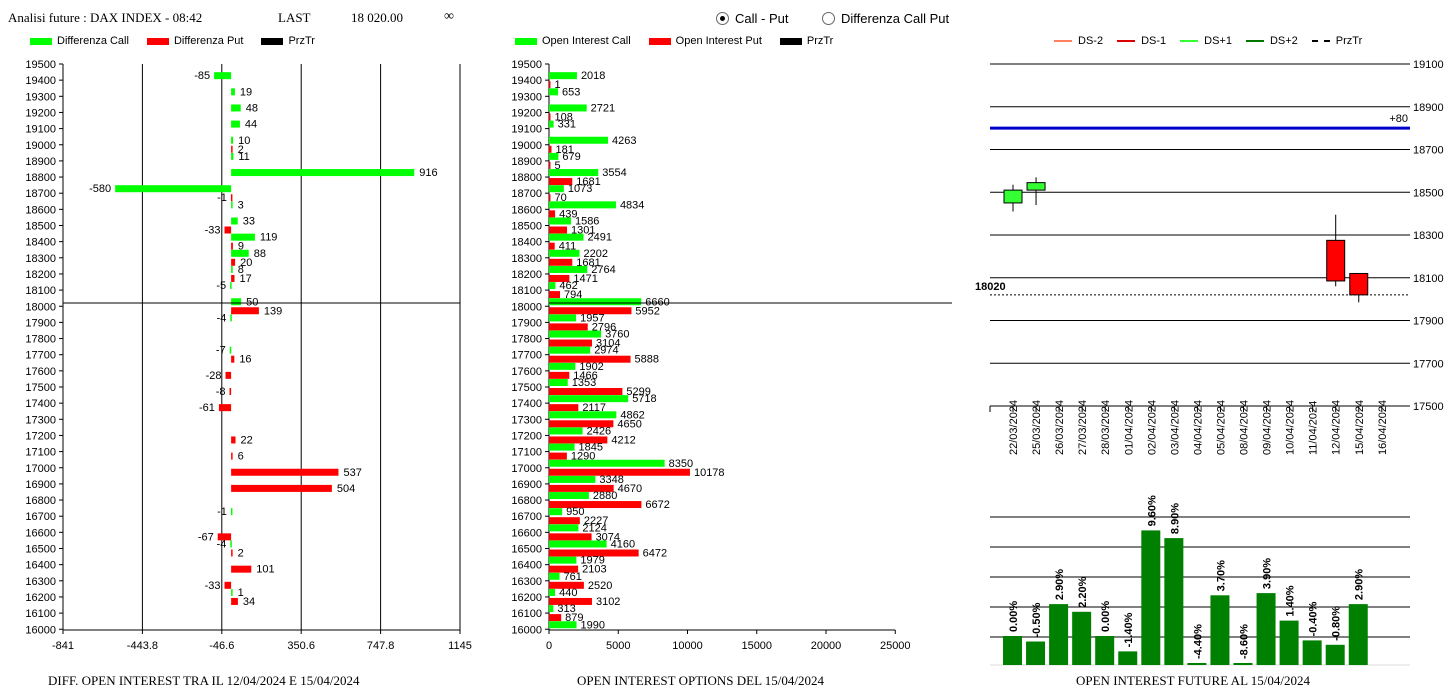 Image resolution: width=1454 pixels, height=689 pixels. What do you see at coordinates (40, 307) in the screenshot?
I see `y-tick-label: 18000` at bounding box center [40, 307].